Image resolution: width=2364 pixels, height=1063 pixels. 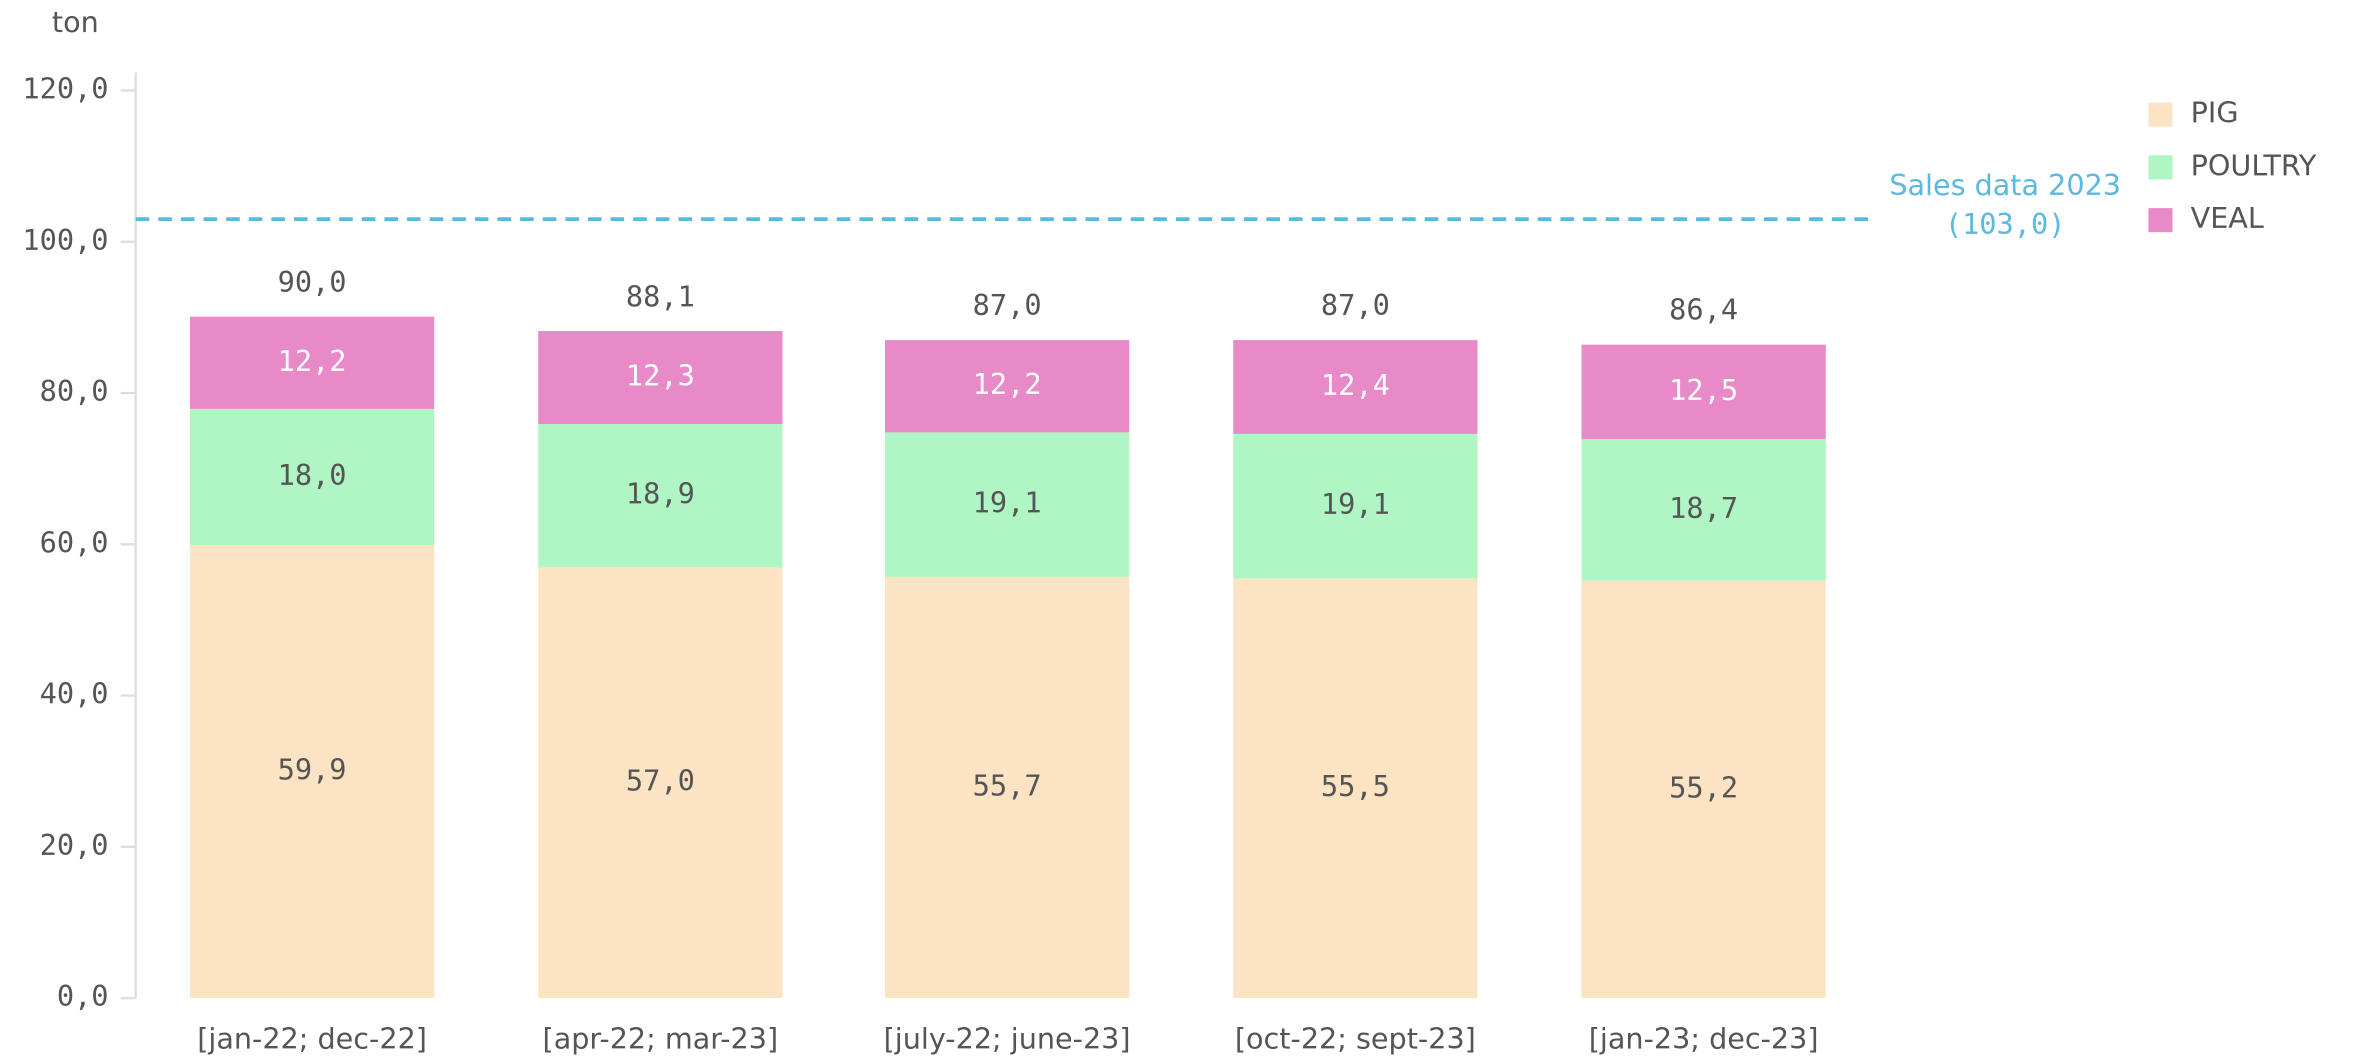 I want to click on reference-value: (103,0), so click(x=2005, y=224).